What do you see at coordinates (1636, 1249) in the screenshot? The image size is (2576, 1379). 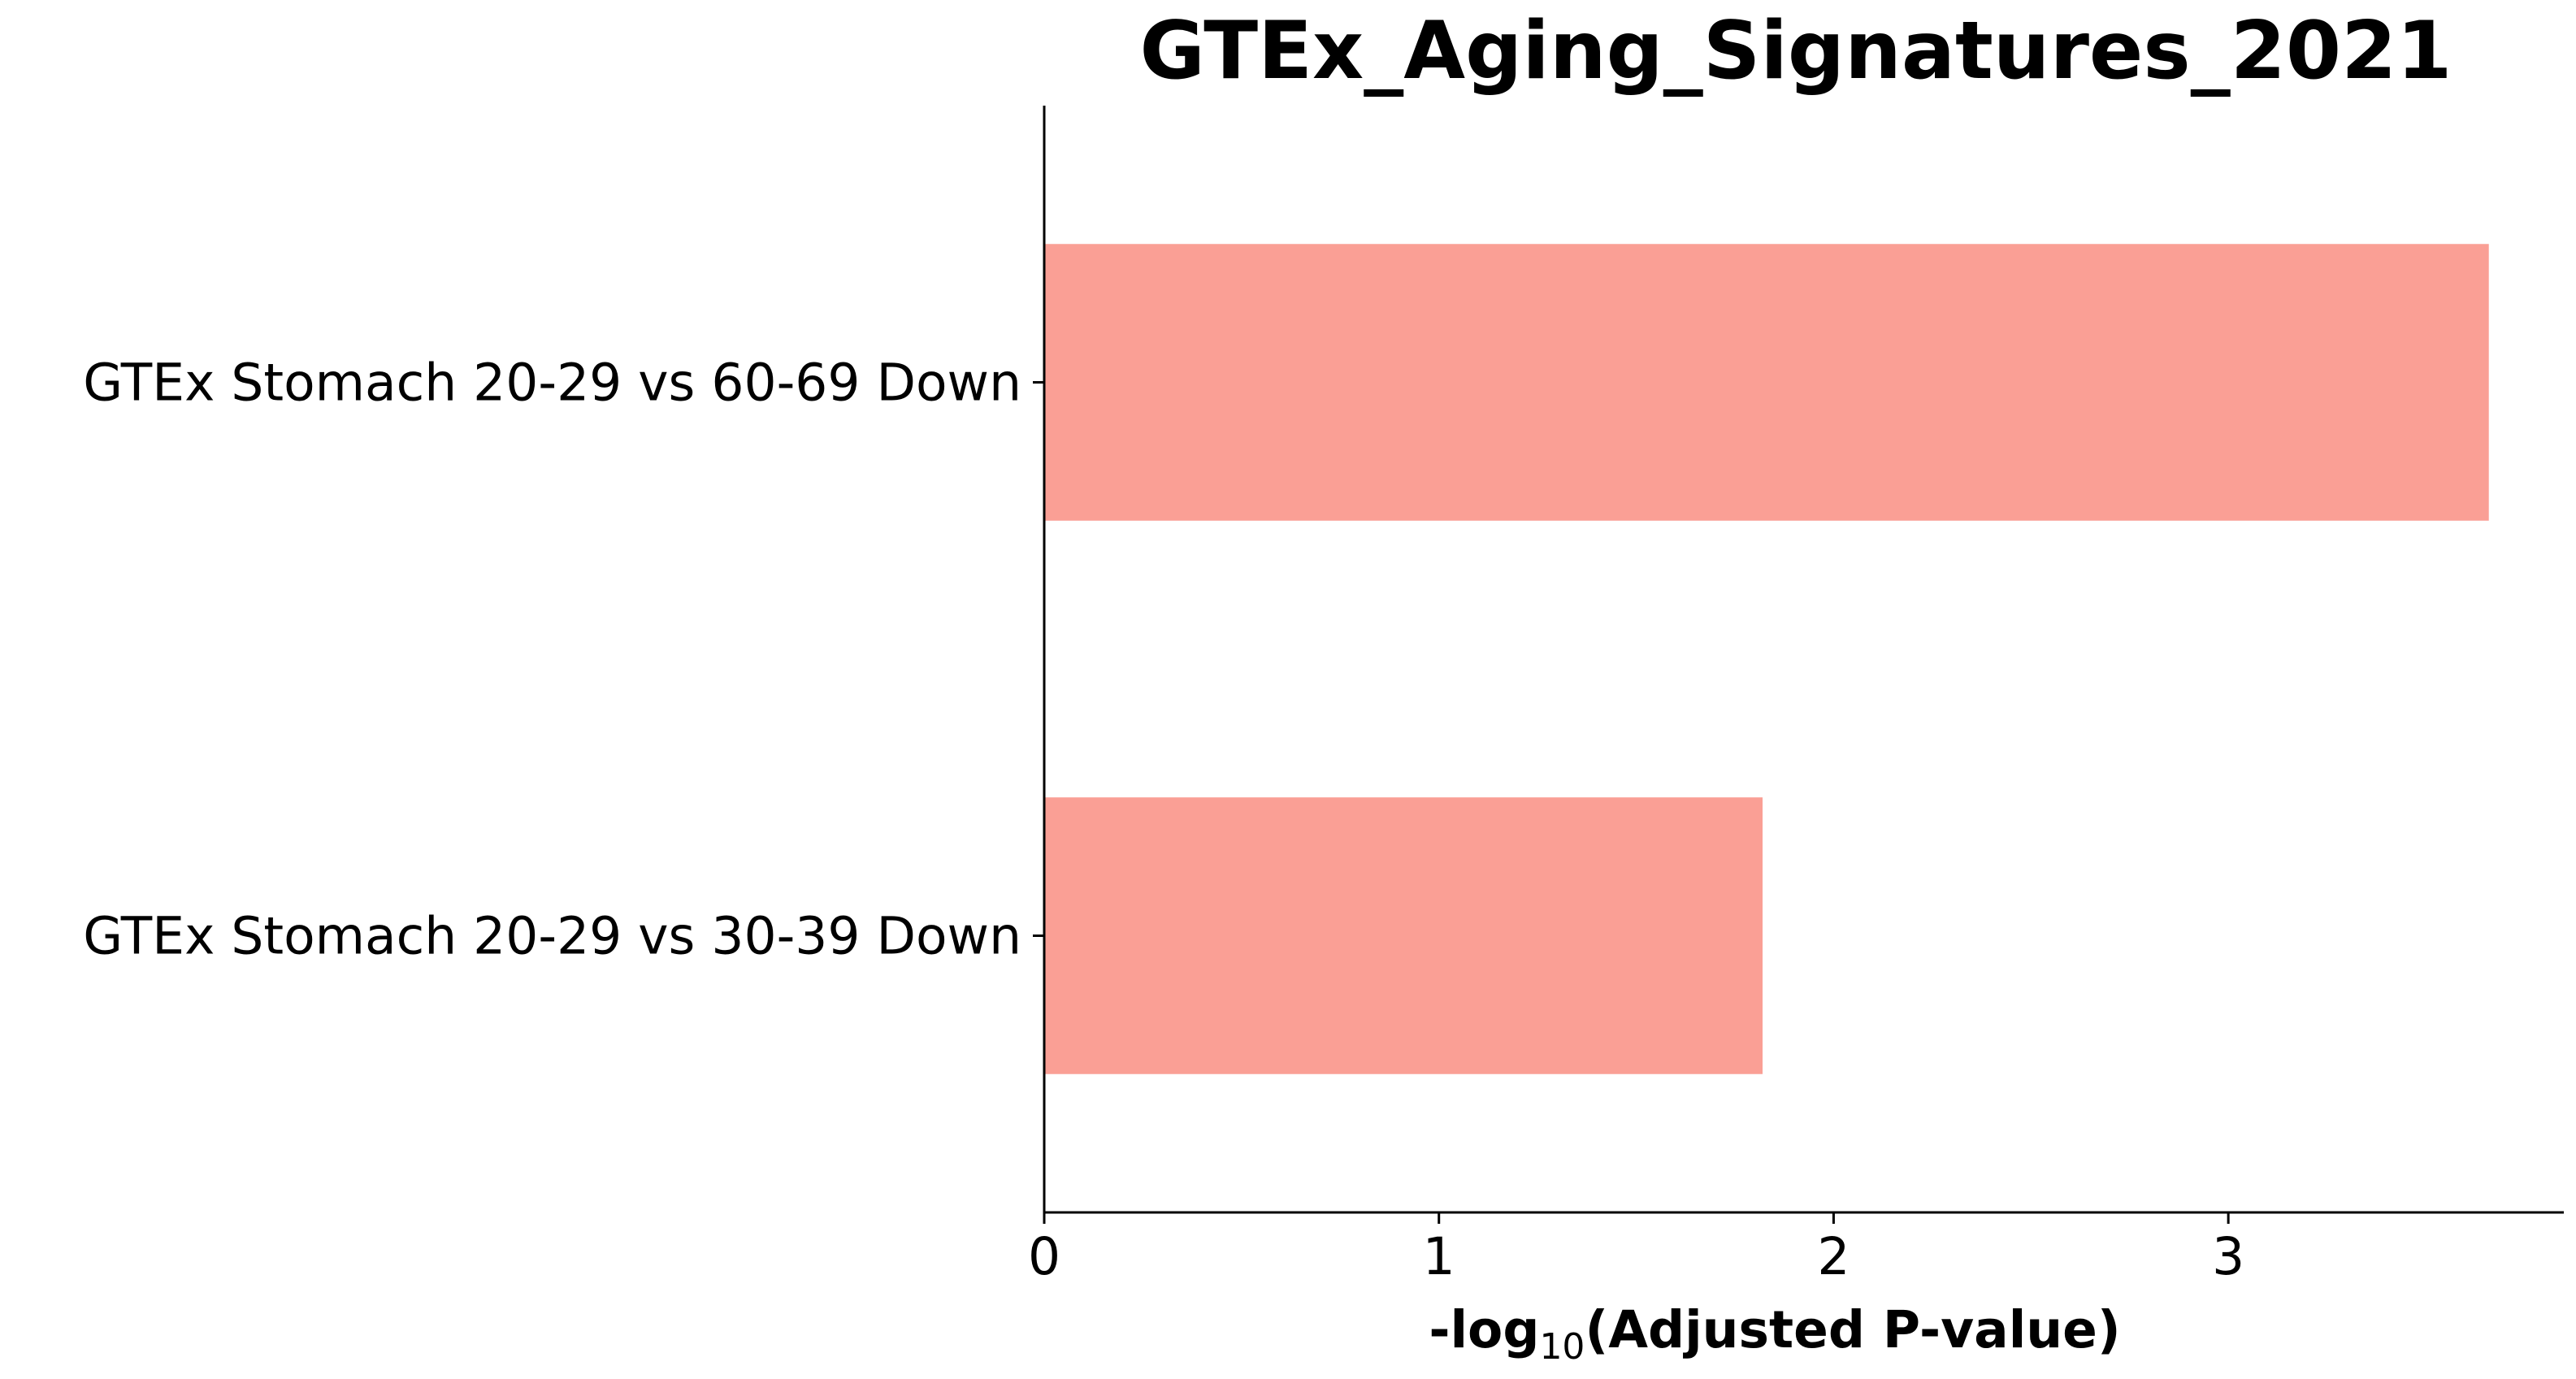 I see `x-axis-ticks: 0 1 2 3` at bounding box center [1636, 1249].